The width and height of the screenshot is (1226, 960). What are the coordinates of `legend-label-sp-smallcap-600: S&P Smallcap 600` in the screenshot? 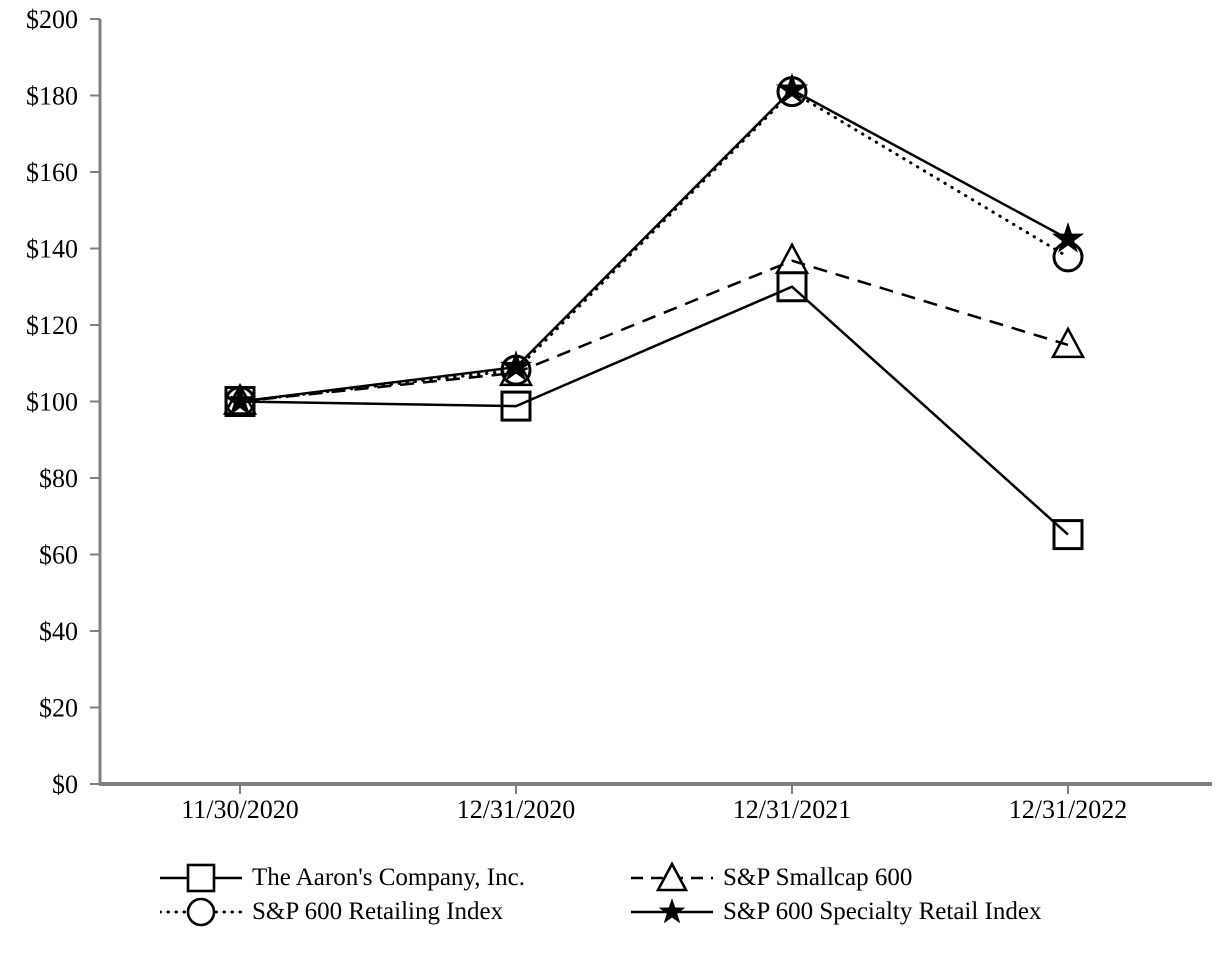 It's located at (818, 877).